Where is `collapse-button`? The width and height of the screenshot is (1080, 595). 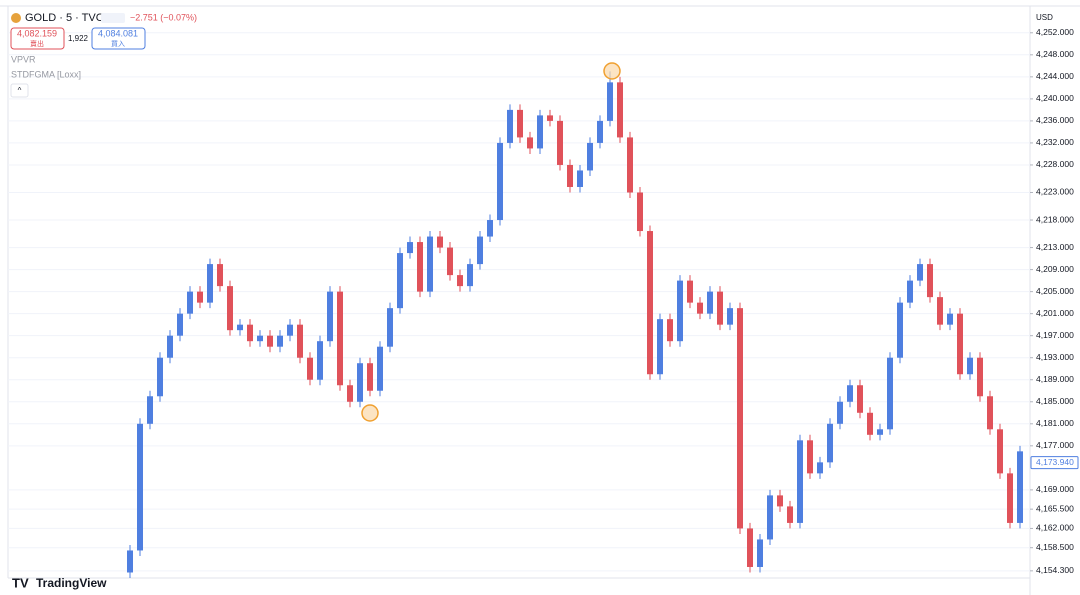 collapse-button is located at coordinates (19, 90).